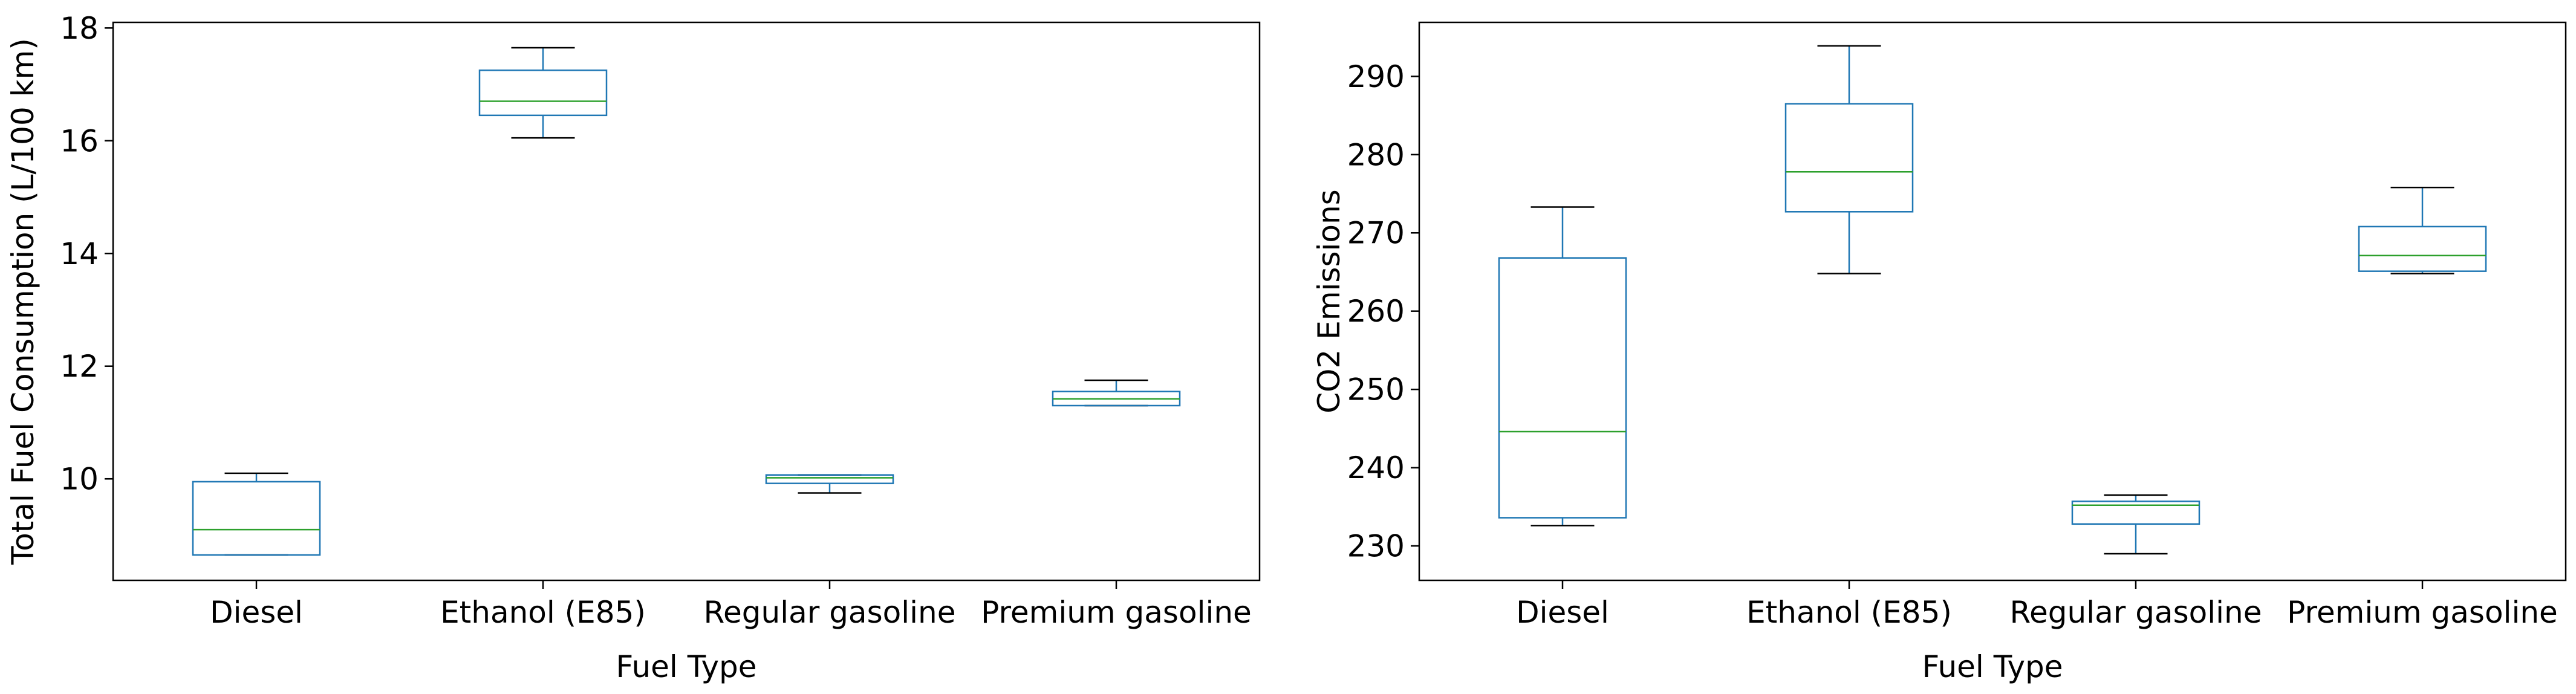 The width and height of the screenshot is (2576, 694). Describe the element at coordinates (79, 28) in the screenshot. I see `y-tick-label: 18` at that location.